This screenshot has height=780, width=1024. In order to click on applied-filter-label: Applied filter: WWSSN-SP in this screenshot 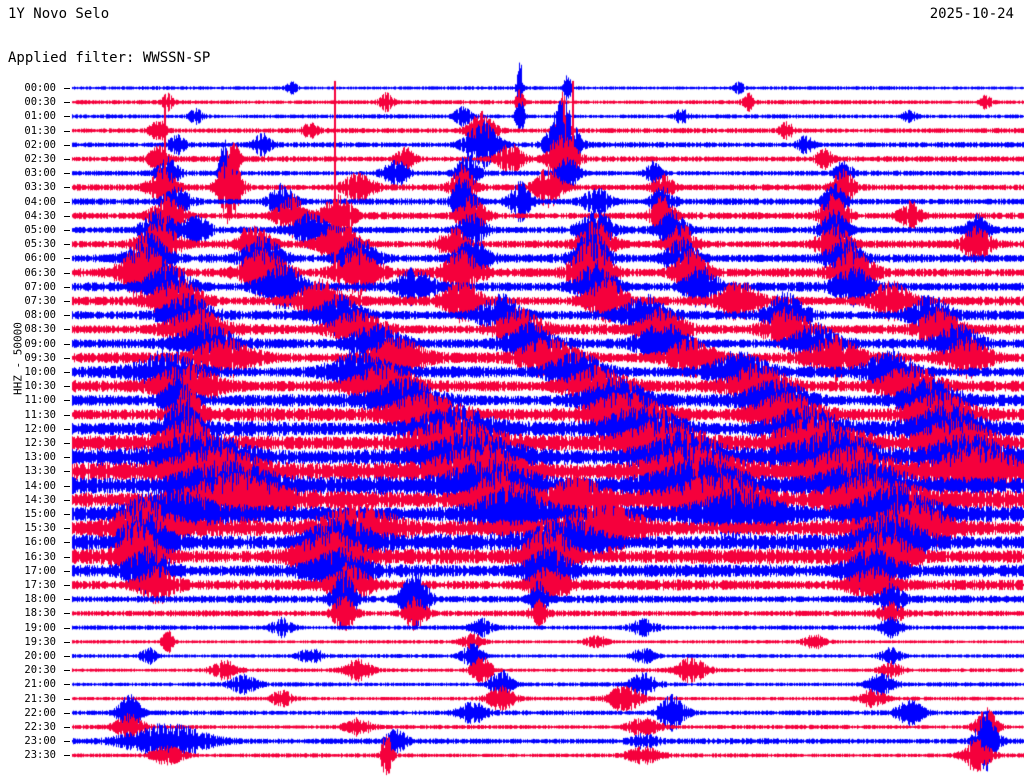, I will do `click(109, 58)`.